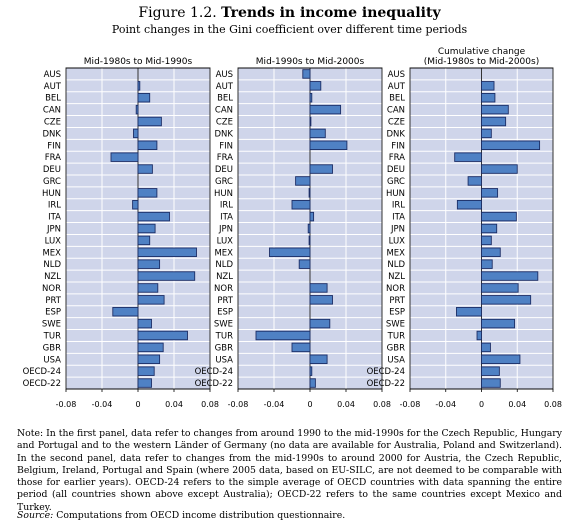 The height and width of the screenshot is (532, 579). What do you see at coordinates (309, 240) in the screenshot?
I see `bar-lux-panel2` at bounding box center [309, 240].